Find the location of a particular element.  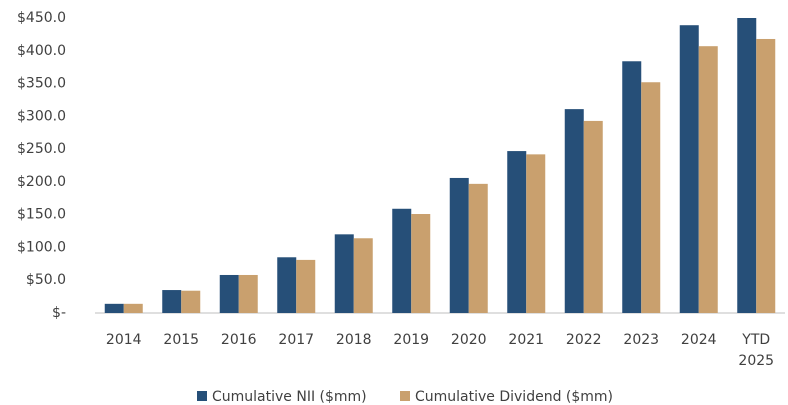

x-tick-label: 2017 is located at coordinates (296, 340).